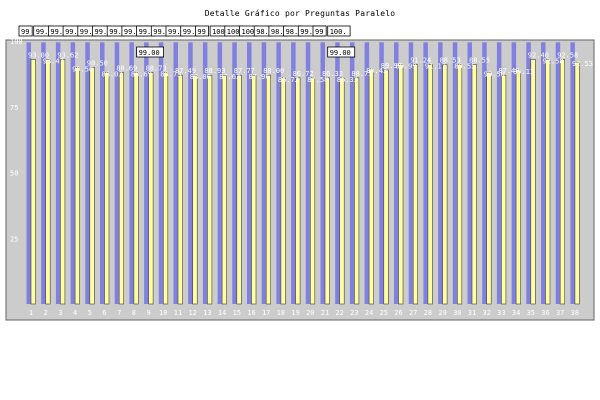  I want to click on boxed-value-label: 99.00, so click(150, 52).